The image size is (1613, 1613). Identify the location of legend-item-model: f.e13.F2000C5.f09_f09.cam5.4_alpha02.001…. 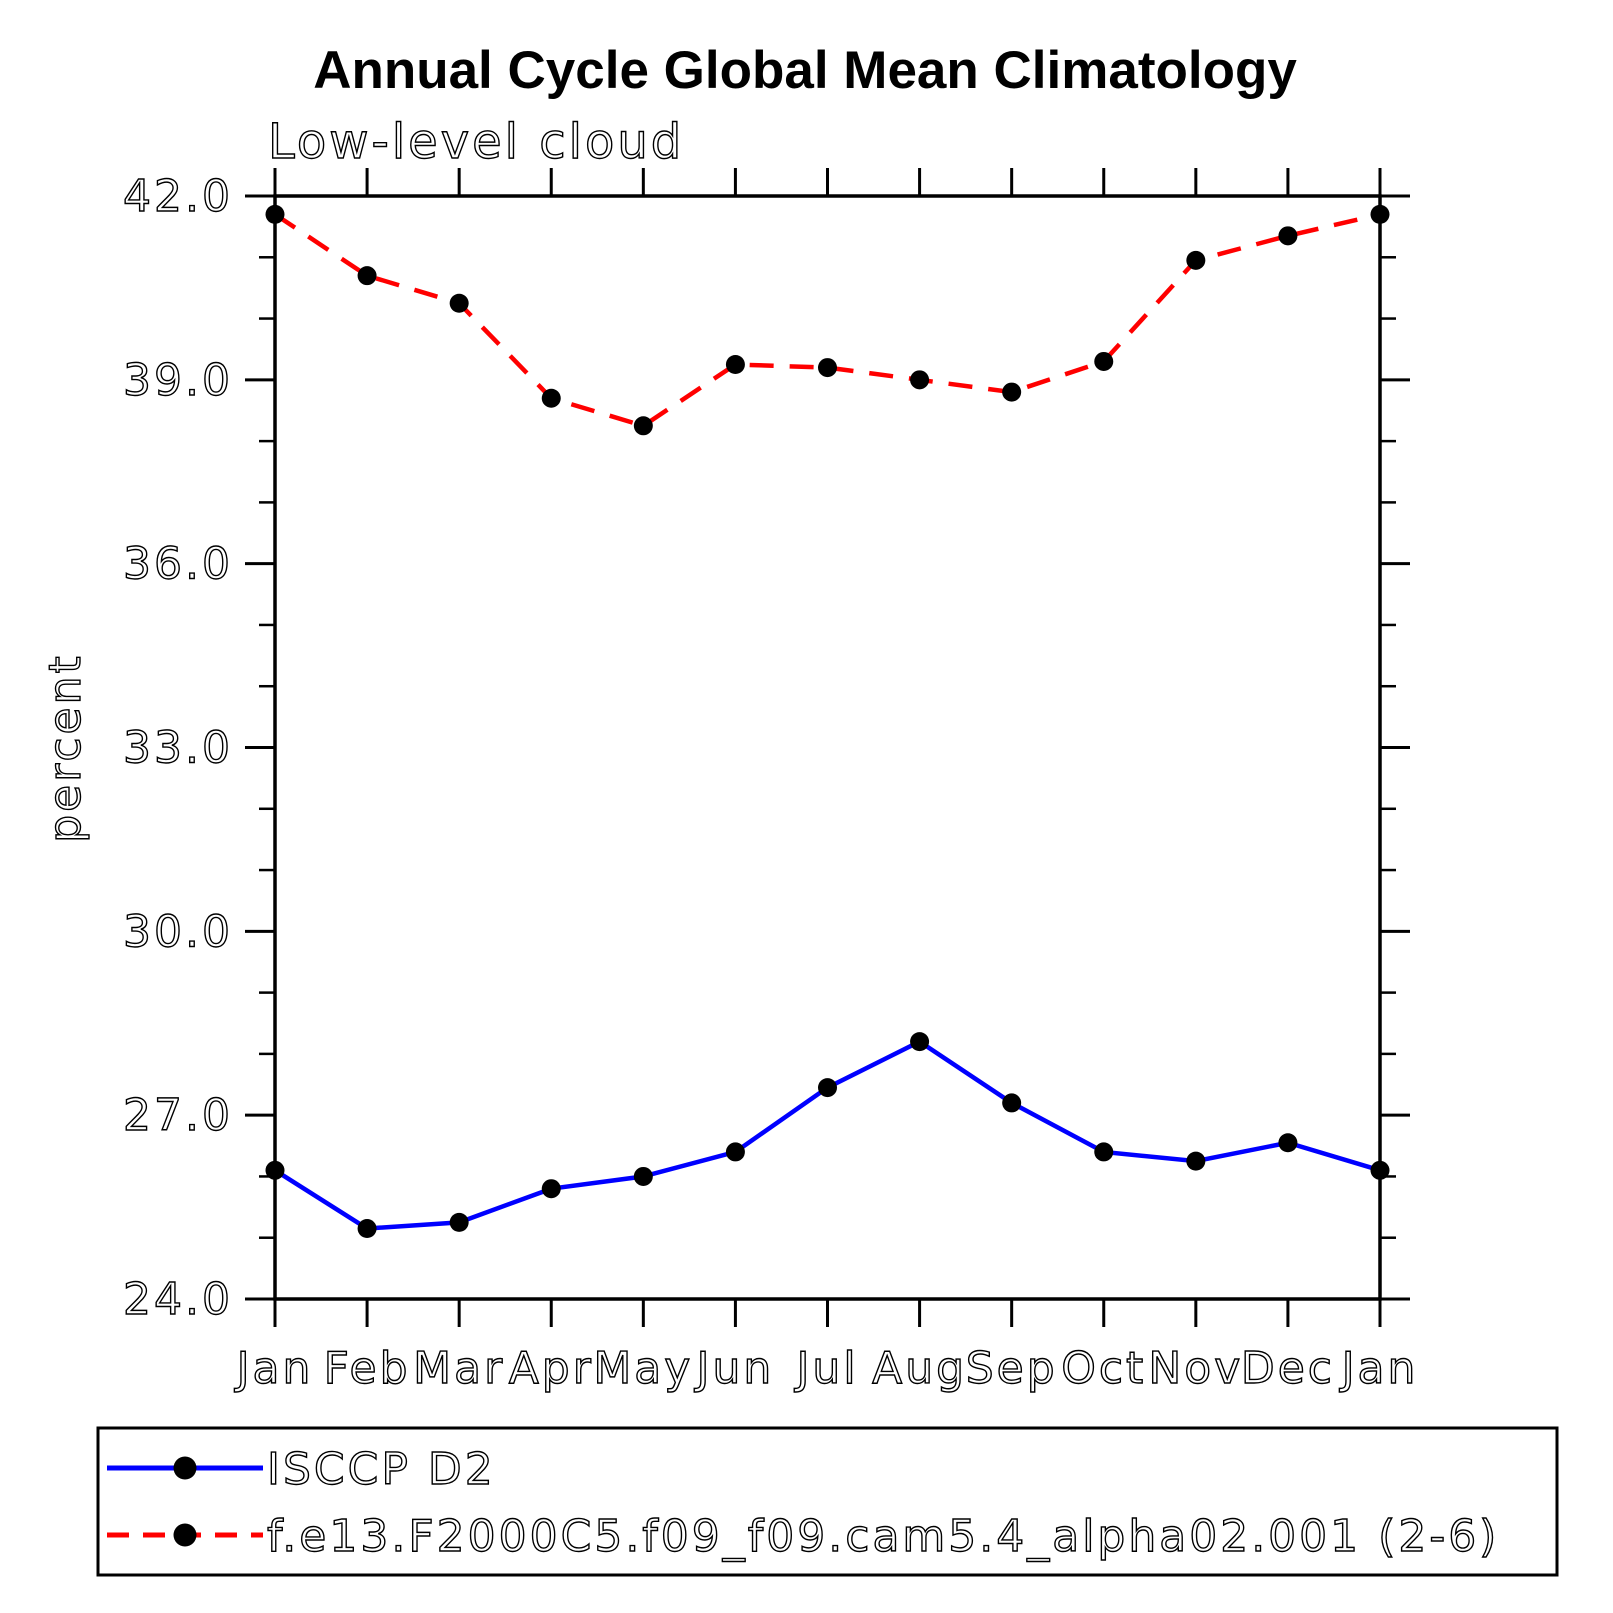
(803, 1536).